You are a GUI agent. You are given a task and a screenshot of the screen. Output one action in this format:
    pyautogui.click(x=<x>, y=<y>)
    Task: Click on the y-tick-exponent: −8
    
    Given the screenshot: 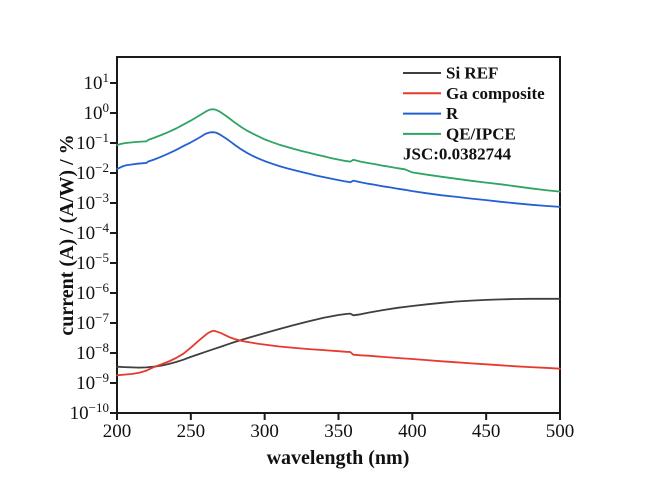 What is the action you would take?
    pyautogui.click(x=102, y=347)
    